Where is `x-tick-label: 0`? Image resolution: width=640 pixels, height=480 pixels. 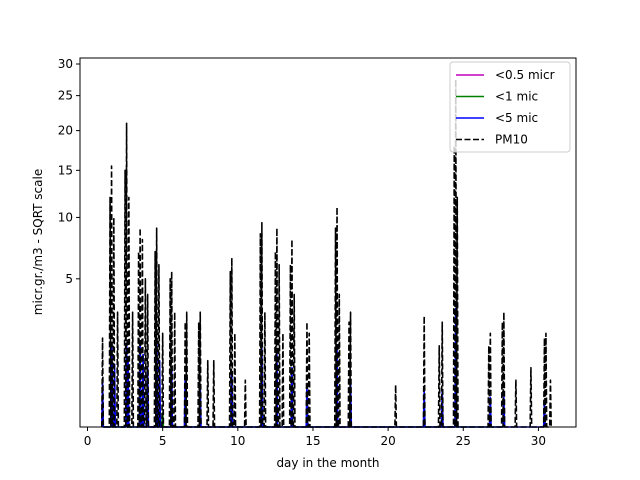
x-tick-label: 0 is located at coordinates (88, 441).